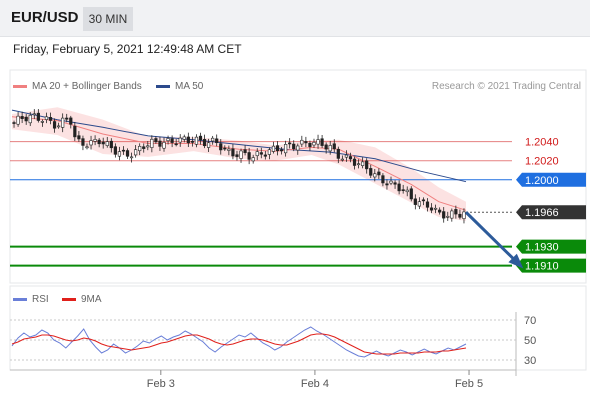 The height and width of the screenshot is (400, 590). Describe the element at coordinates (295, 18) in the screenshot. I see `top-bar: EUR/USD 30 MIN` at that location.